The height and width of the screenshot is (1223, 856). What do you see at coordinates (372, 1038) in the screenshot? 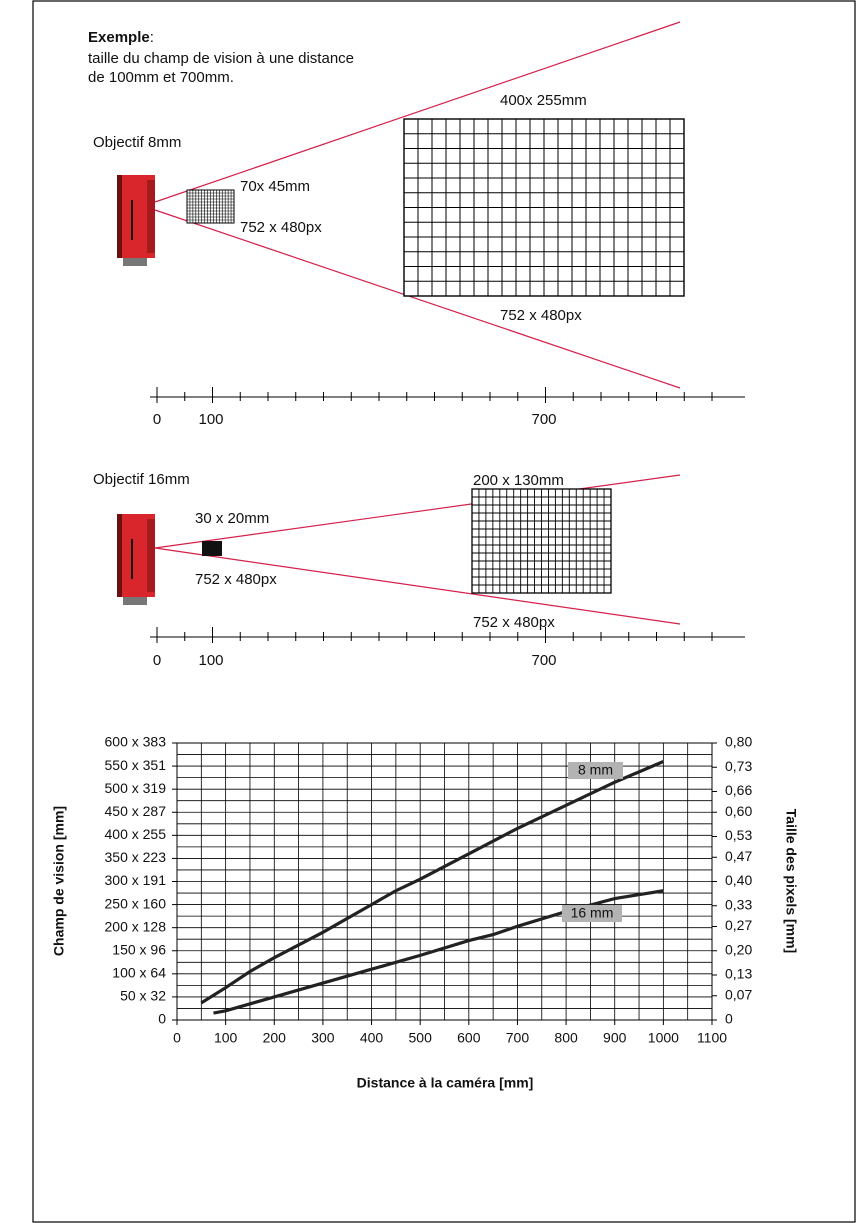
I see `x-tick-label: 400` at bounding box center [372, 1038].